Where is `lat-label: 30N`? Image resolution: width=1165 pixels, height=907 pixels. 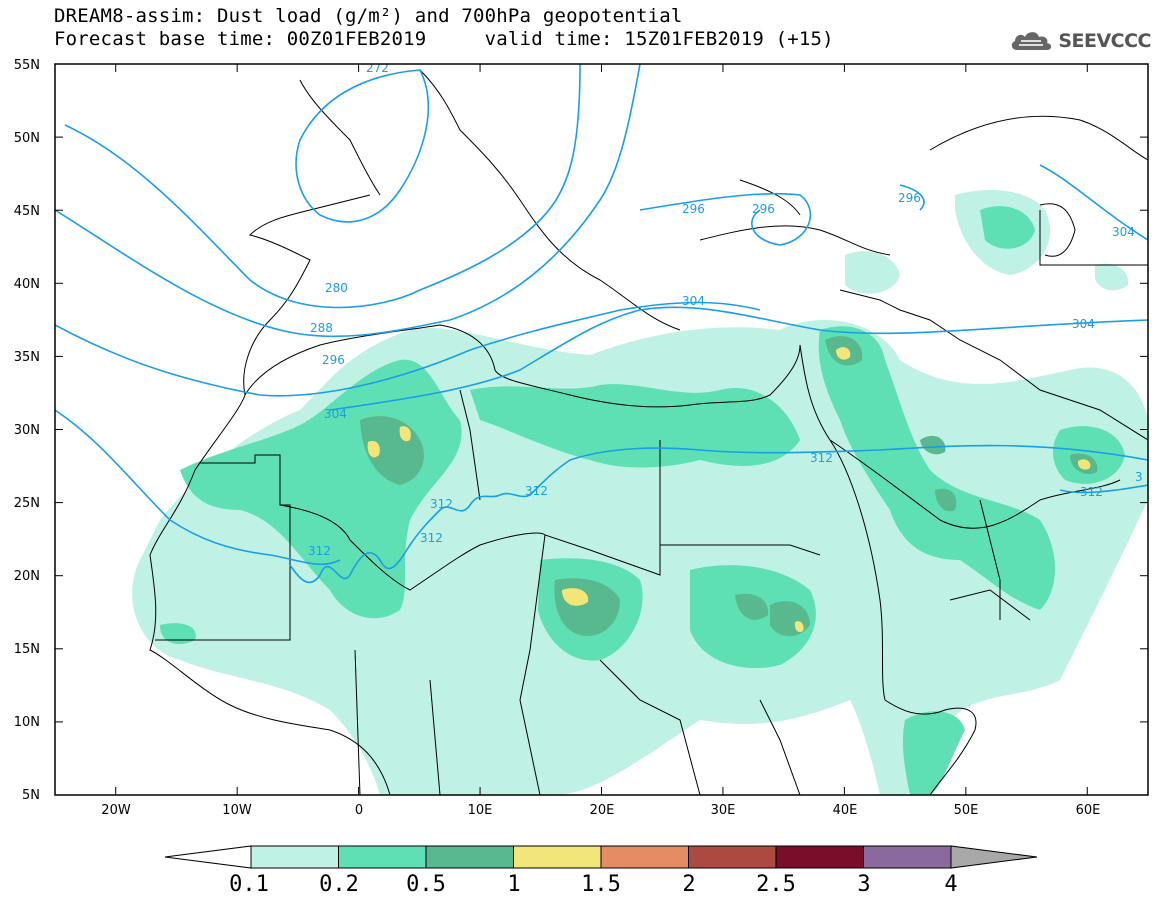 lat-label: 30N is located at coordinates (27, 430).